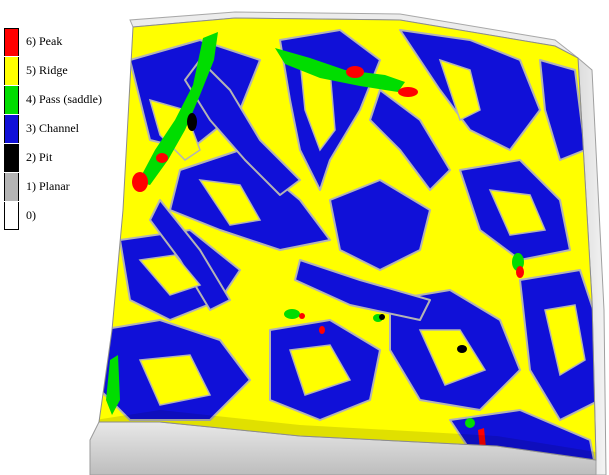 Image resolution: width=609 pixels, height=475 pixels. I want to click on legend-swatch-pass, so click(11, 100).